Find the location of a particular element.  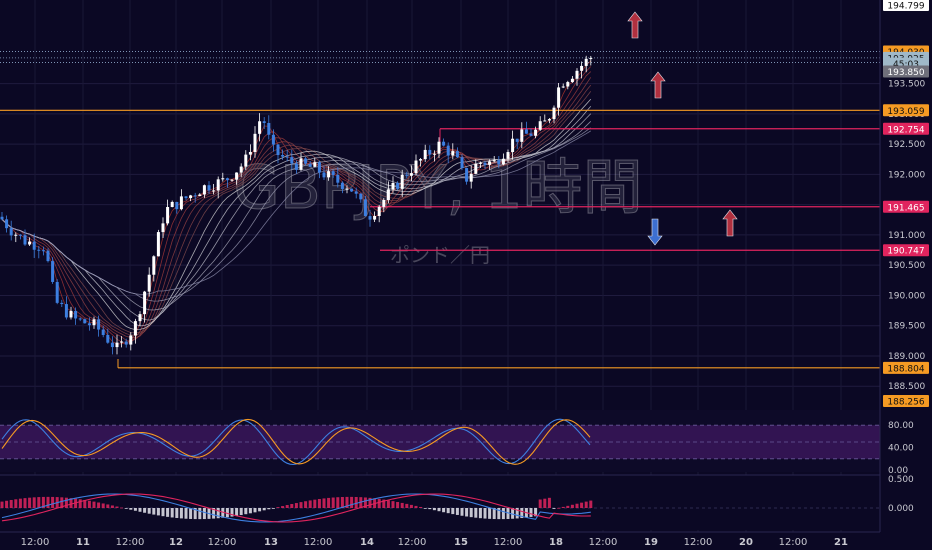

time-tick-label: 20 is located at coordinates (746, 542).